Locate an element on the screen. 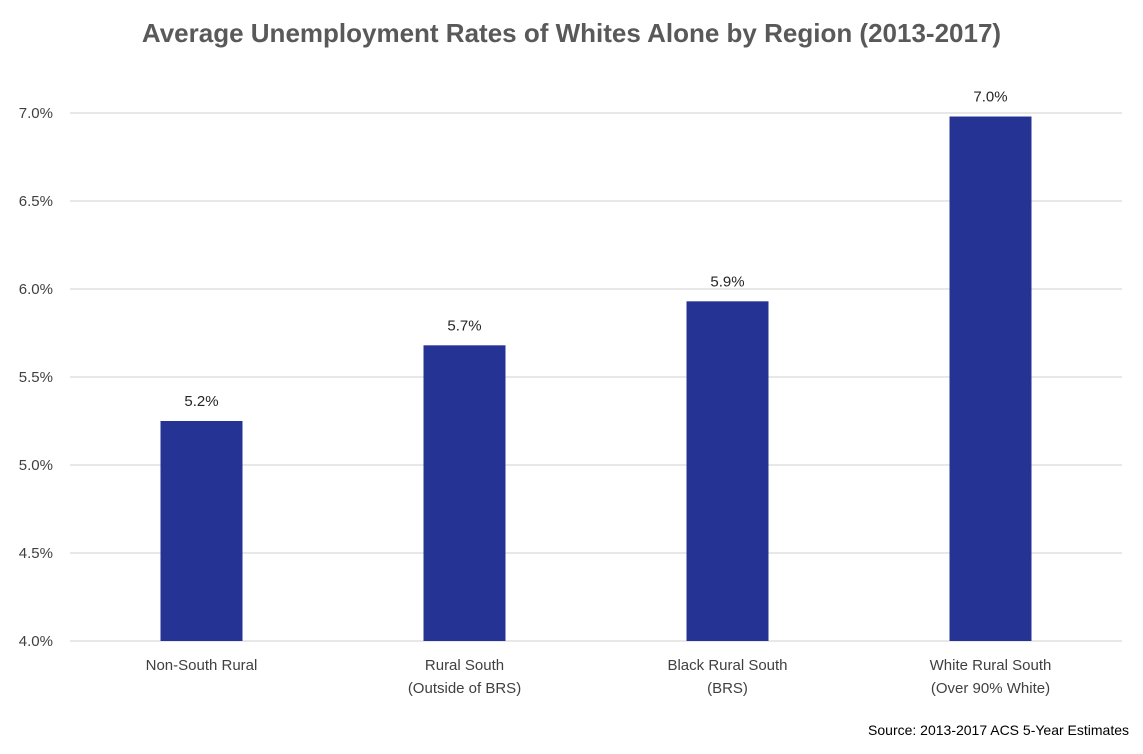 This screenshot has height=754, width=1143. y-tick-label: 4.0% is located at coordinates (36, 641).